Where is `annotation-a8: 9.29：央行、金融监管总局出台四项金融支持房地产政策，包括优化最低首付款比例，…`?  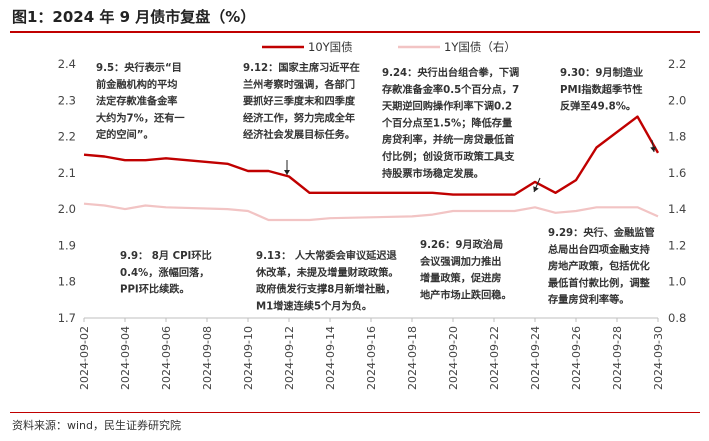 annotation-a8: 9.29：央行、金融监管总局出台四项金融支持房地产政策，包括优化最低首付款比例，… is located at coordinates (601, 266).